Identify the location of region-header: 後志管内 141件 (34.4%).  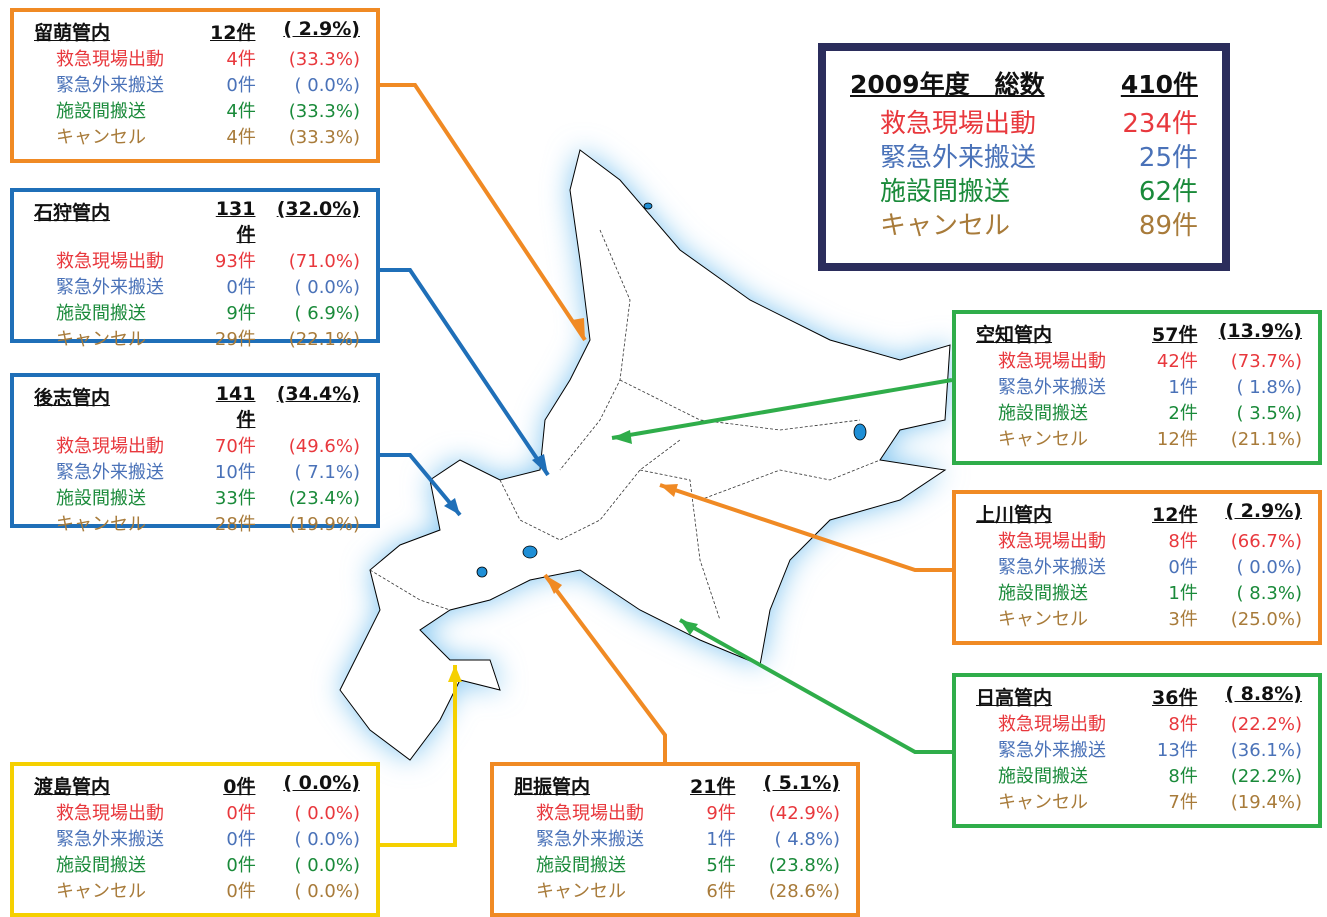
(197, 407).